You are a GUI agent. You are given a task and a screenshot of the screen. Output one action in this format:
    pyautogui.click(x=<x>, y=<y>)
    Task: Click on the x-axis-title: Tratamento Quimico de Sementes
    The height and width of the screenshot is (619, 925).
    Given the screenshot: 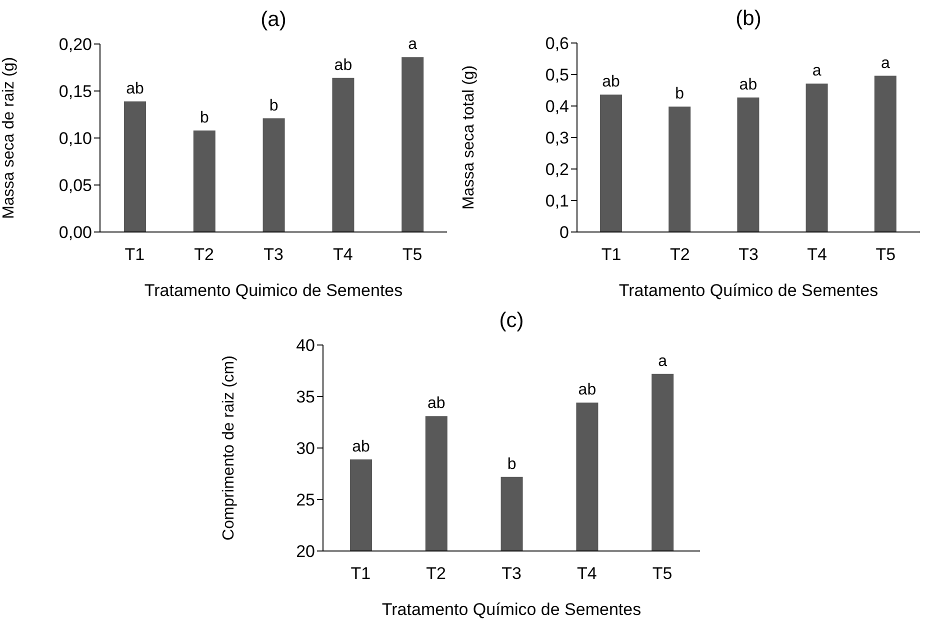 What is the action you would take?
    pyautogui.click(x=273, y=290)
    